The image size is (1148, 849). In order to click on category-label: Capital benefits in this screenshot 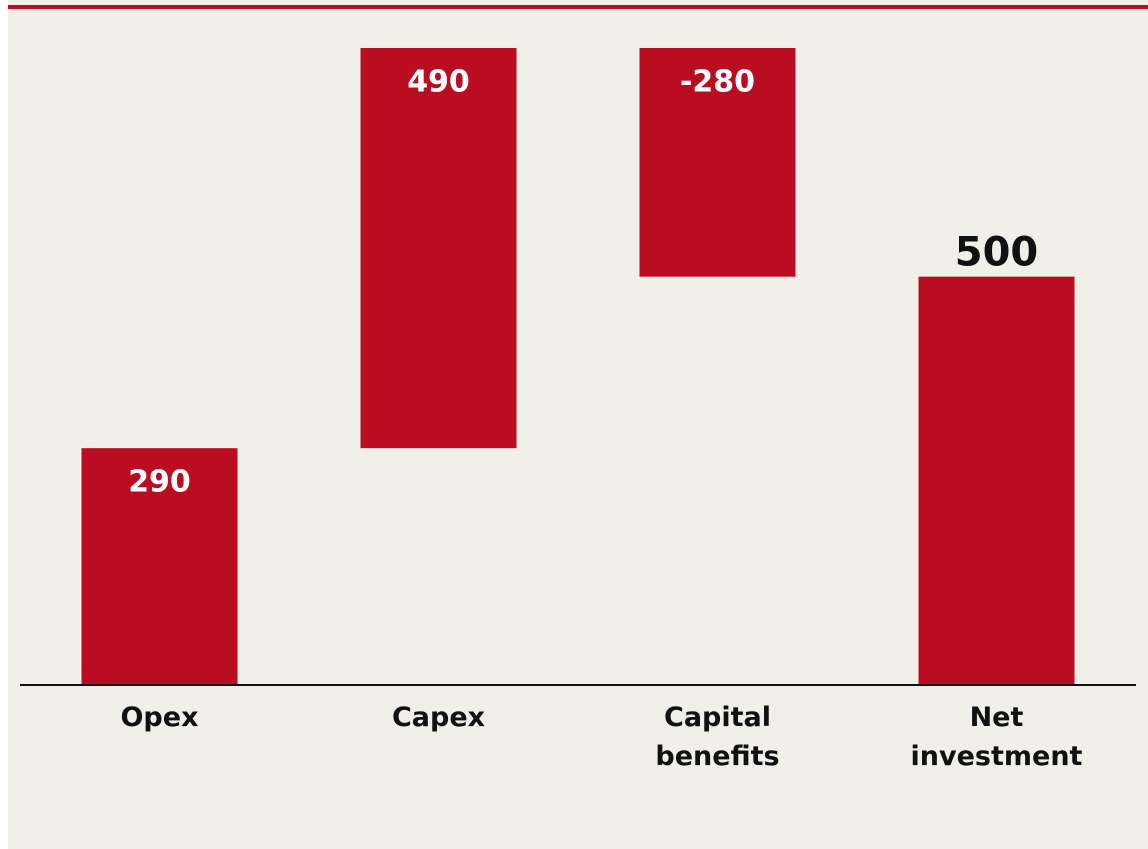, I will do `click(717, 737)`.